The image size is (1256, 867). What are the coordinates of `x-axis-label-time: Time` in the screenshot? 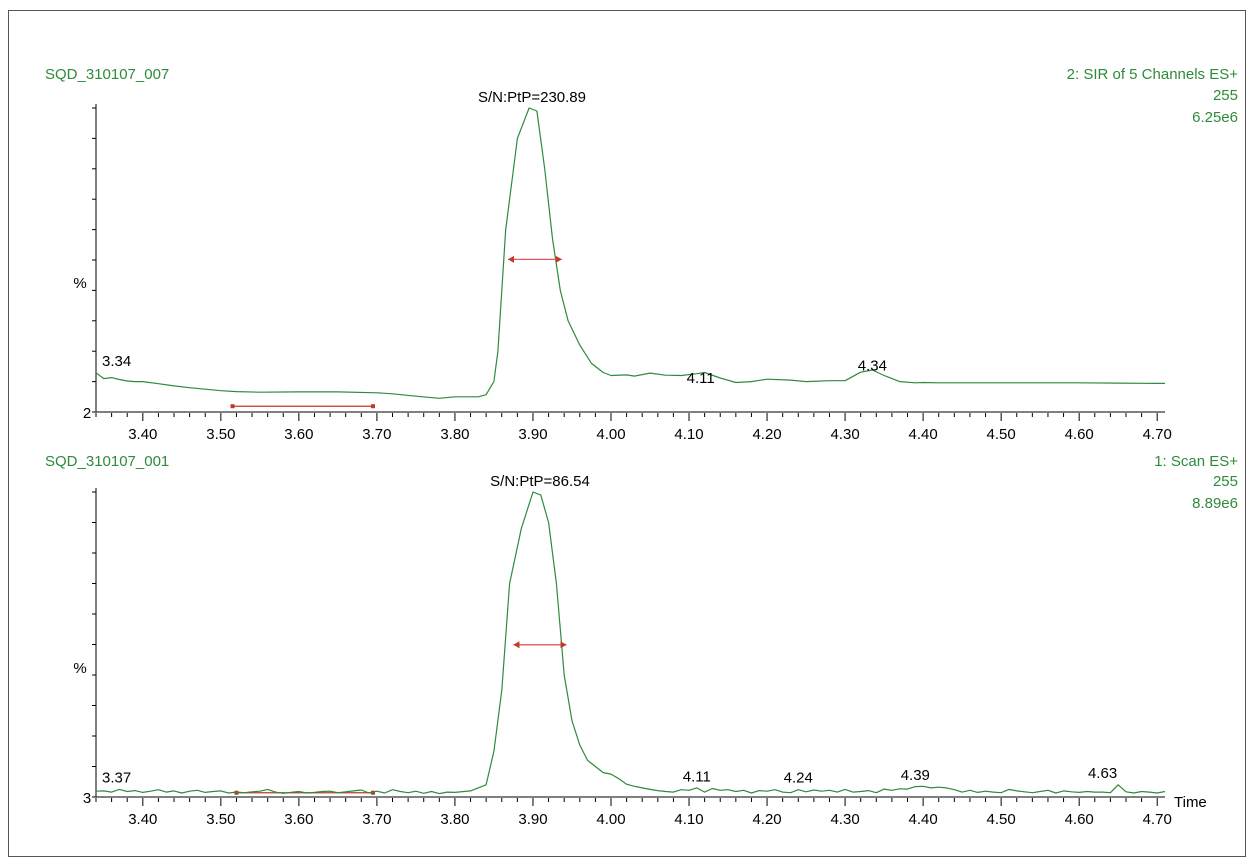 It's located at (1190, 802).